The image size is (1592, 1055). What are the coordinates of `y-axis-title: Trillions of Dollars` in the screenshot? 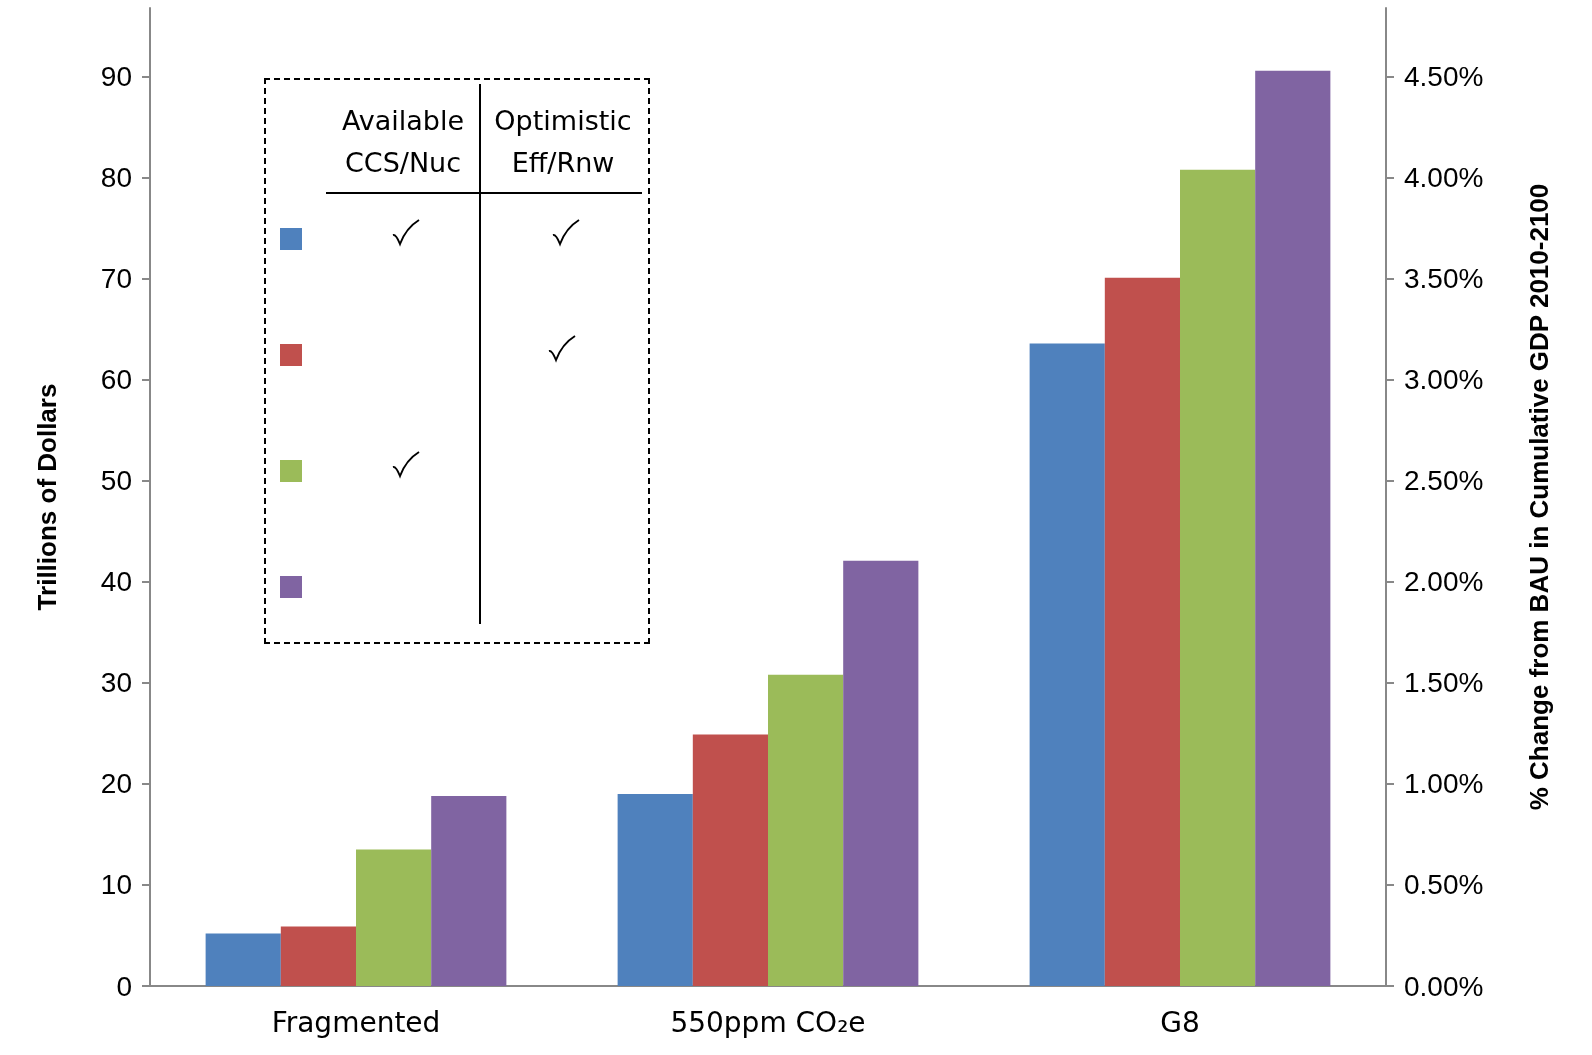 It's located at (47, 497).